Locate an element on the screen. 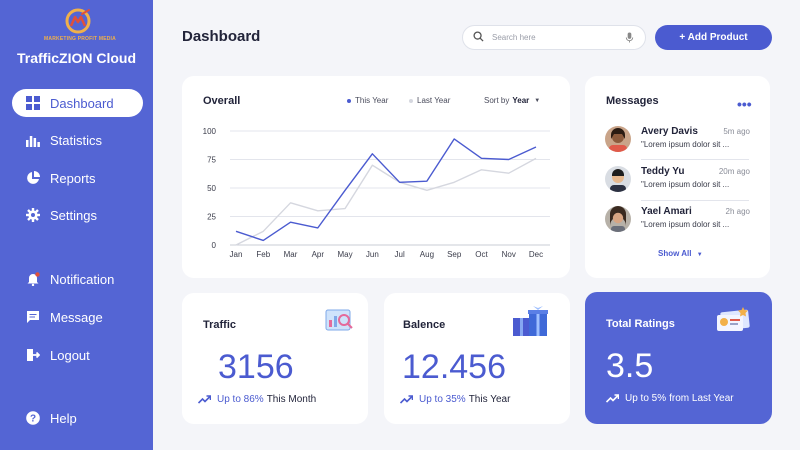 The image size is (800, 450). sidebar-item-notification: Notification is located at coordinates (77, 279).